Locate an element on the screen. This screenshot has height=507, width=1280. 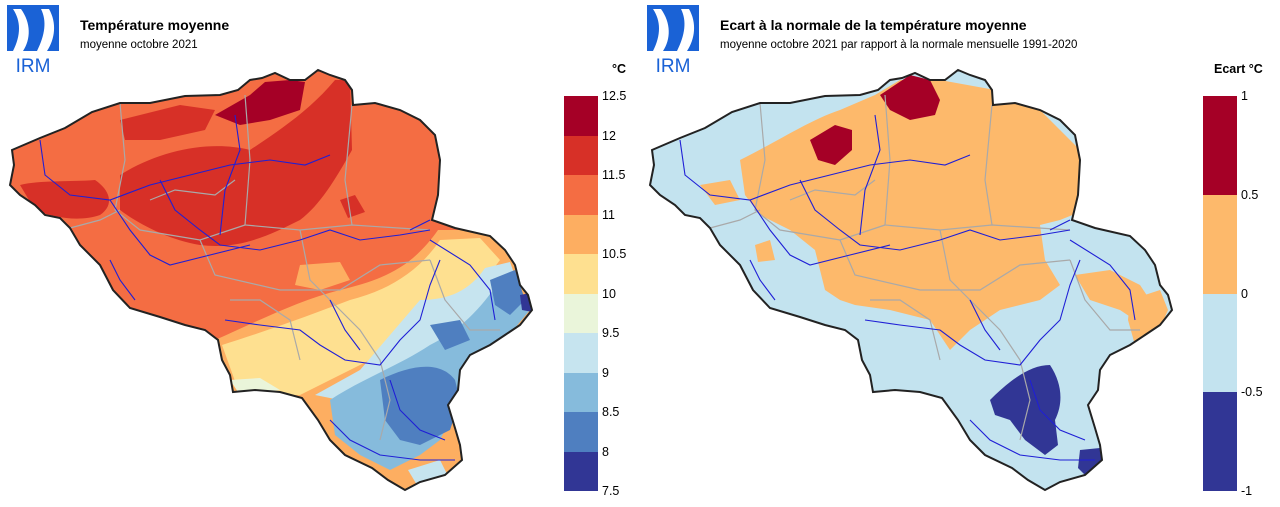
legend-tick: 7.5 is located at coordinates (611, 491).